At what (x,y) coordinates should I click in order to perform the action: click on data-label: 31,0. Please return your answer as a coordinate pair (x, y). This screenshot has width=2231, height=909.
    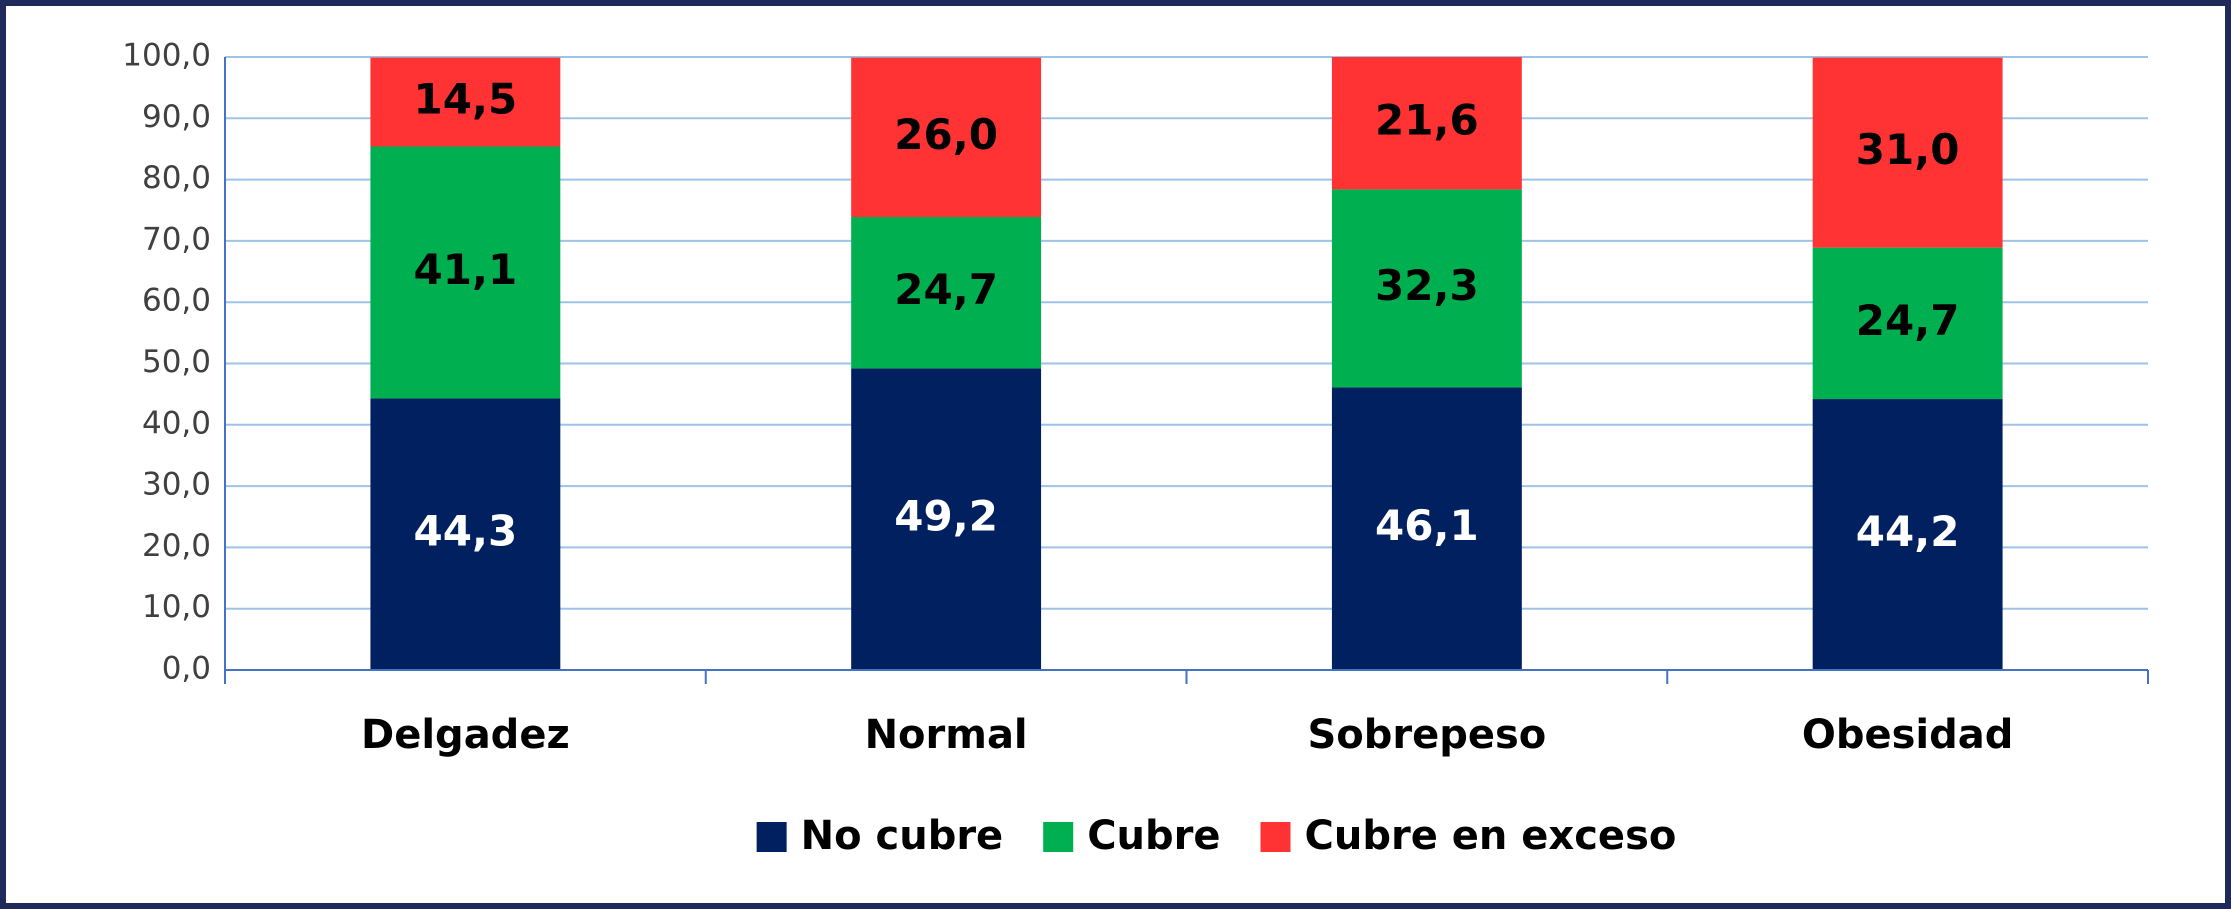
    Looking at the image, I should click on (1908, 149).